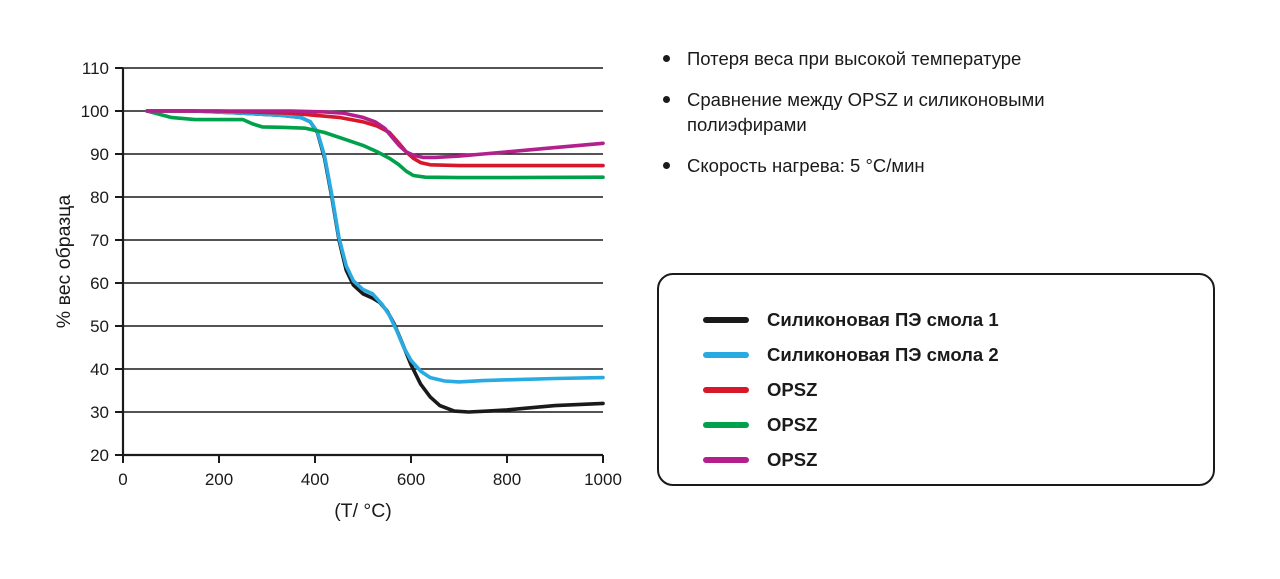 The height and width of the screenshot is (579, 1280). Describe the element at coordinates (363, 511) in the screenshot. I see `svg-text: (T/ °C)` at that location.